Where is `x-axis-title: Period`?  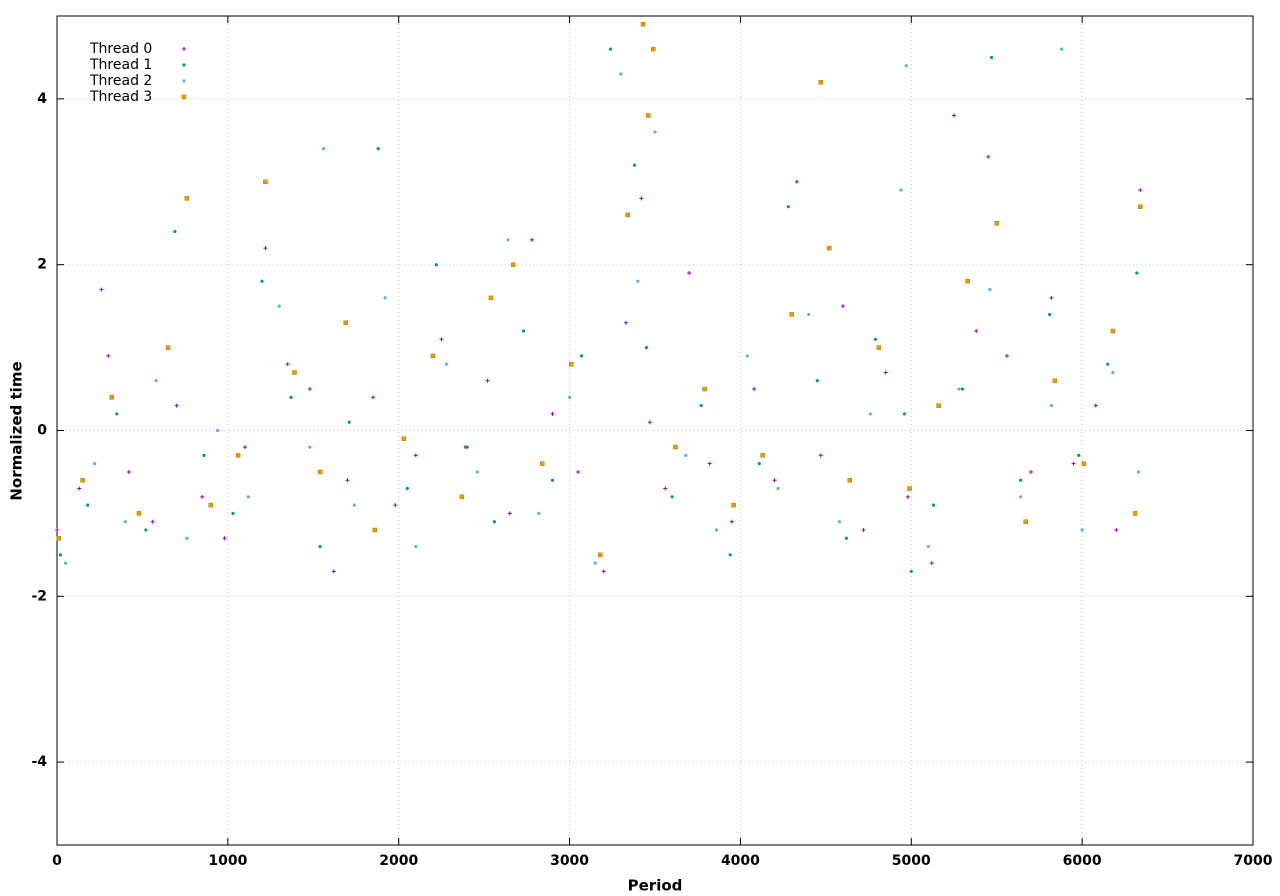
x-axis-title: Period is located at coordinates (655, 886).